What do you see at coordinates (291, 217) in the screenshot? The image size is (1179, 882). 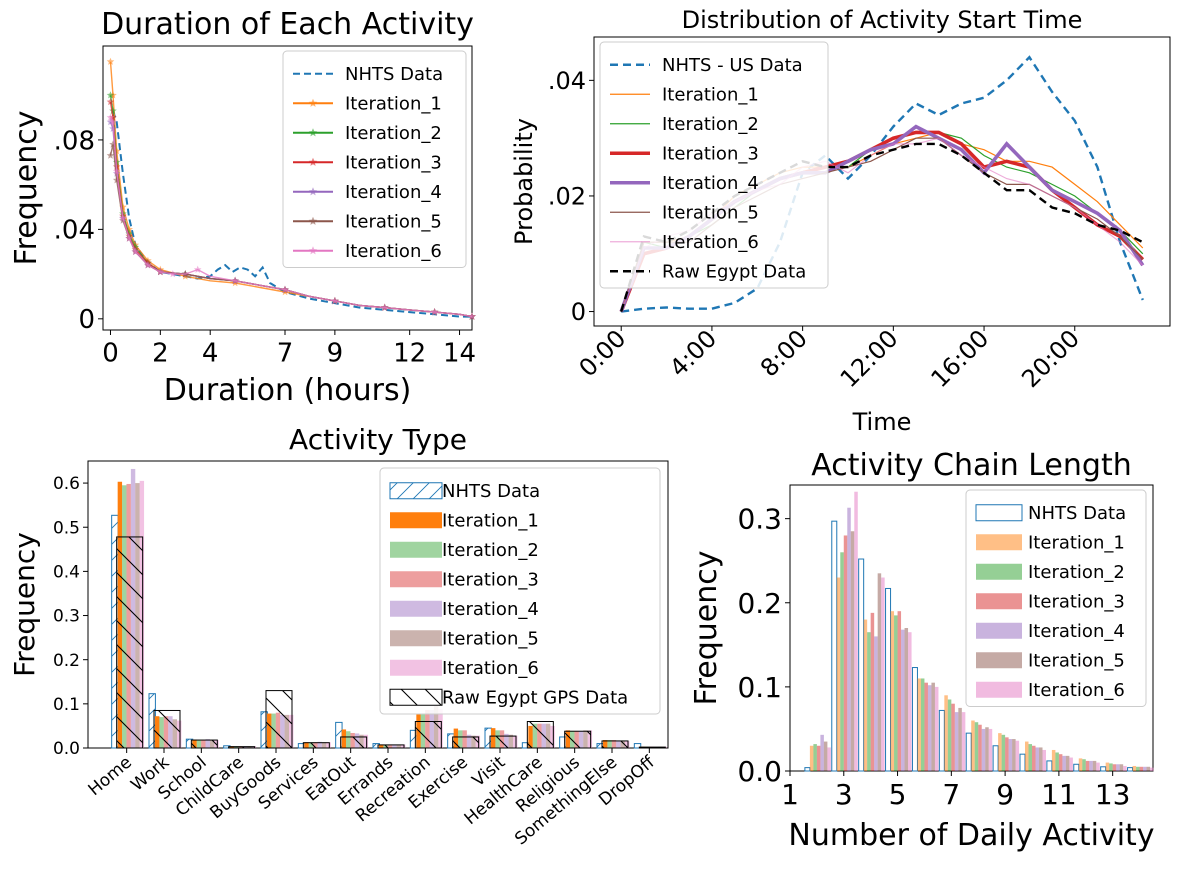 I see `duration-series-line` at bounding box center [291, 217].